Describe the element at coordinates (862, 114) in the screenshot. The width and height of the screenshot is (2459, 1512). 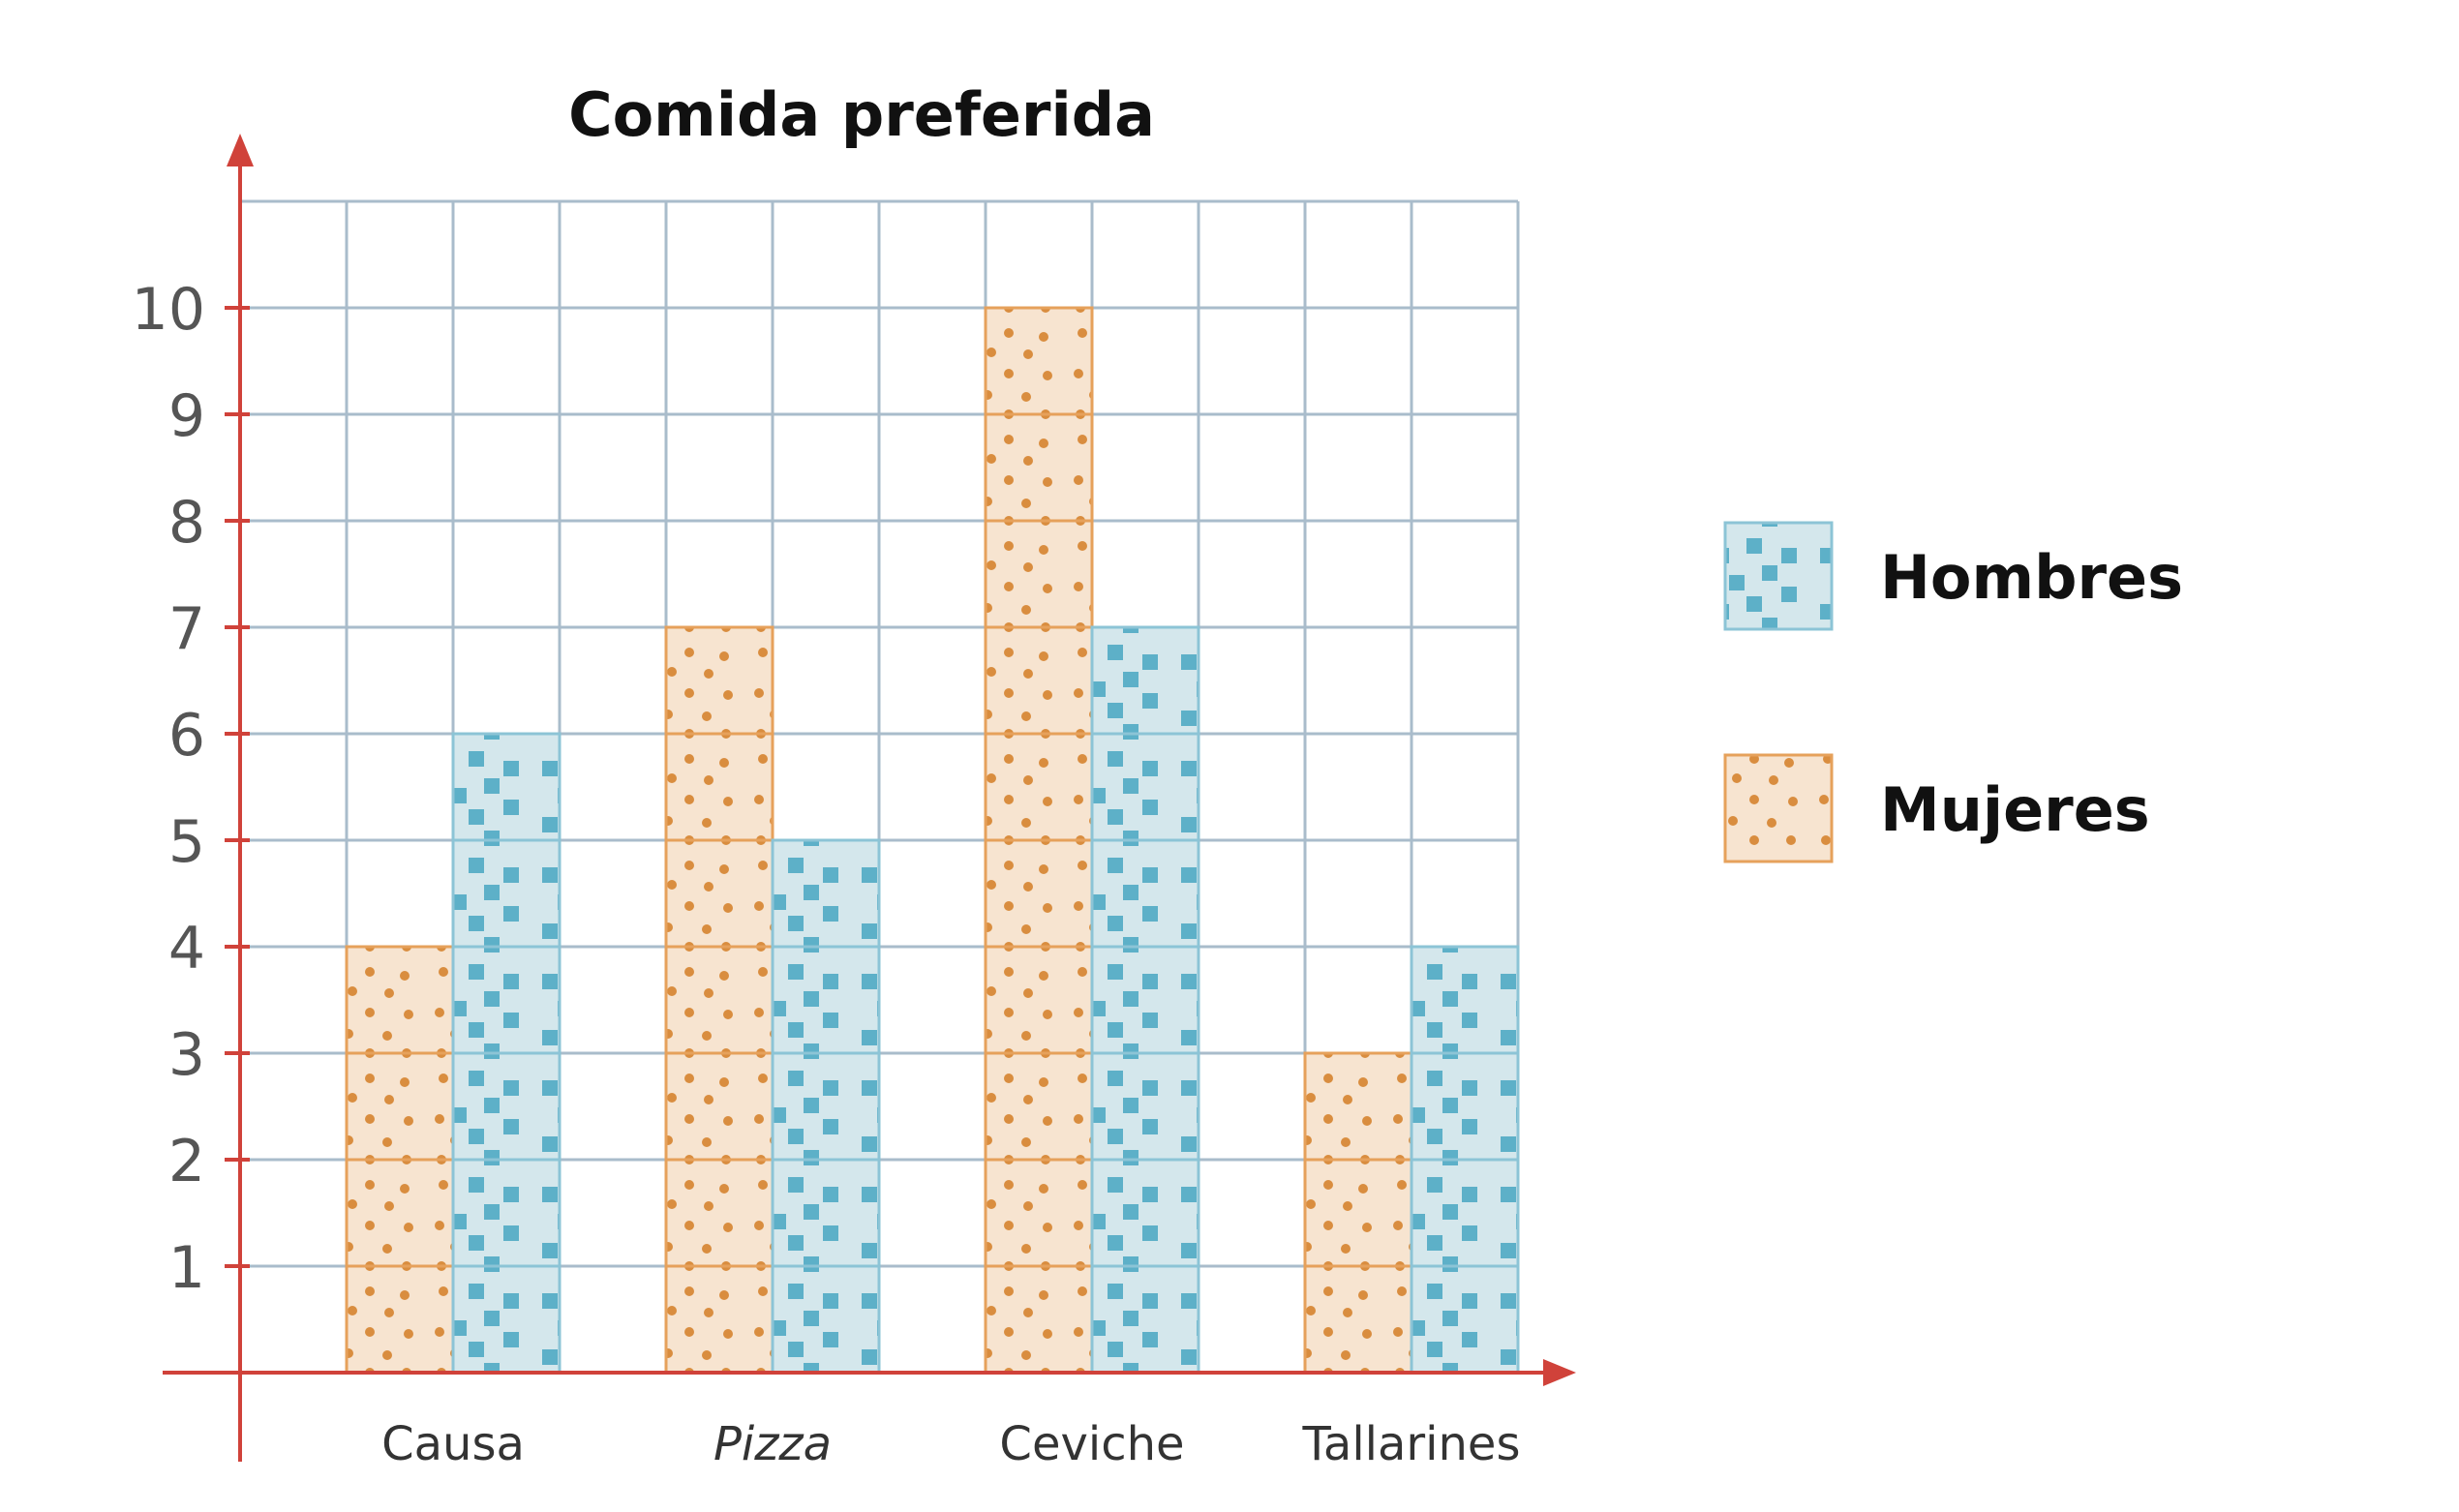
I see `chart-title: Comida preferida` at that location.